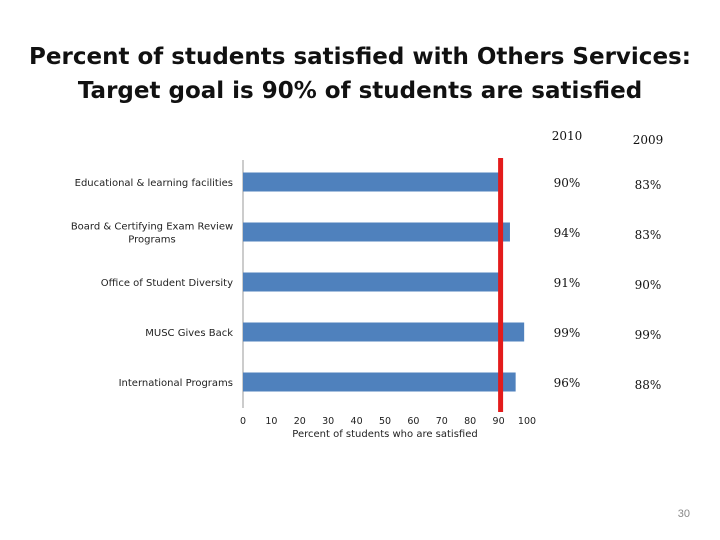 This screenshot has height=540, width=720. I want to click on table-cell: 88%, so click(648, 385).